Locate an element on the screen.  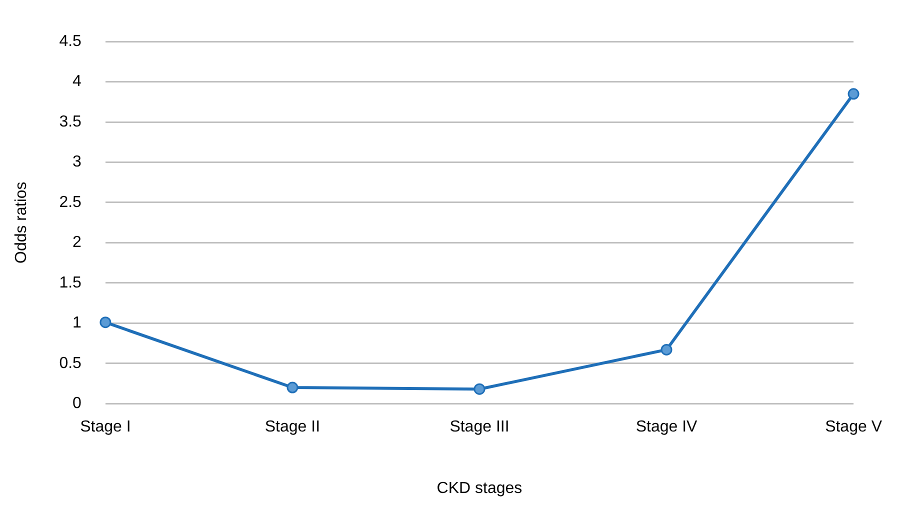
x-tick-label: Stage V is located at coordinates (853, 427).